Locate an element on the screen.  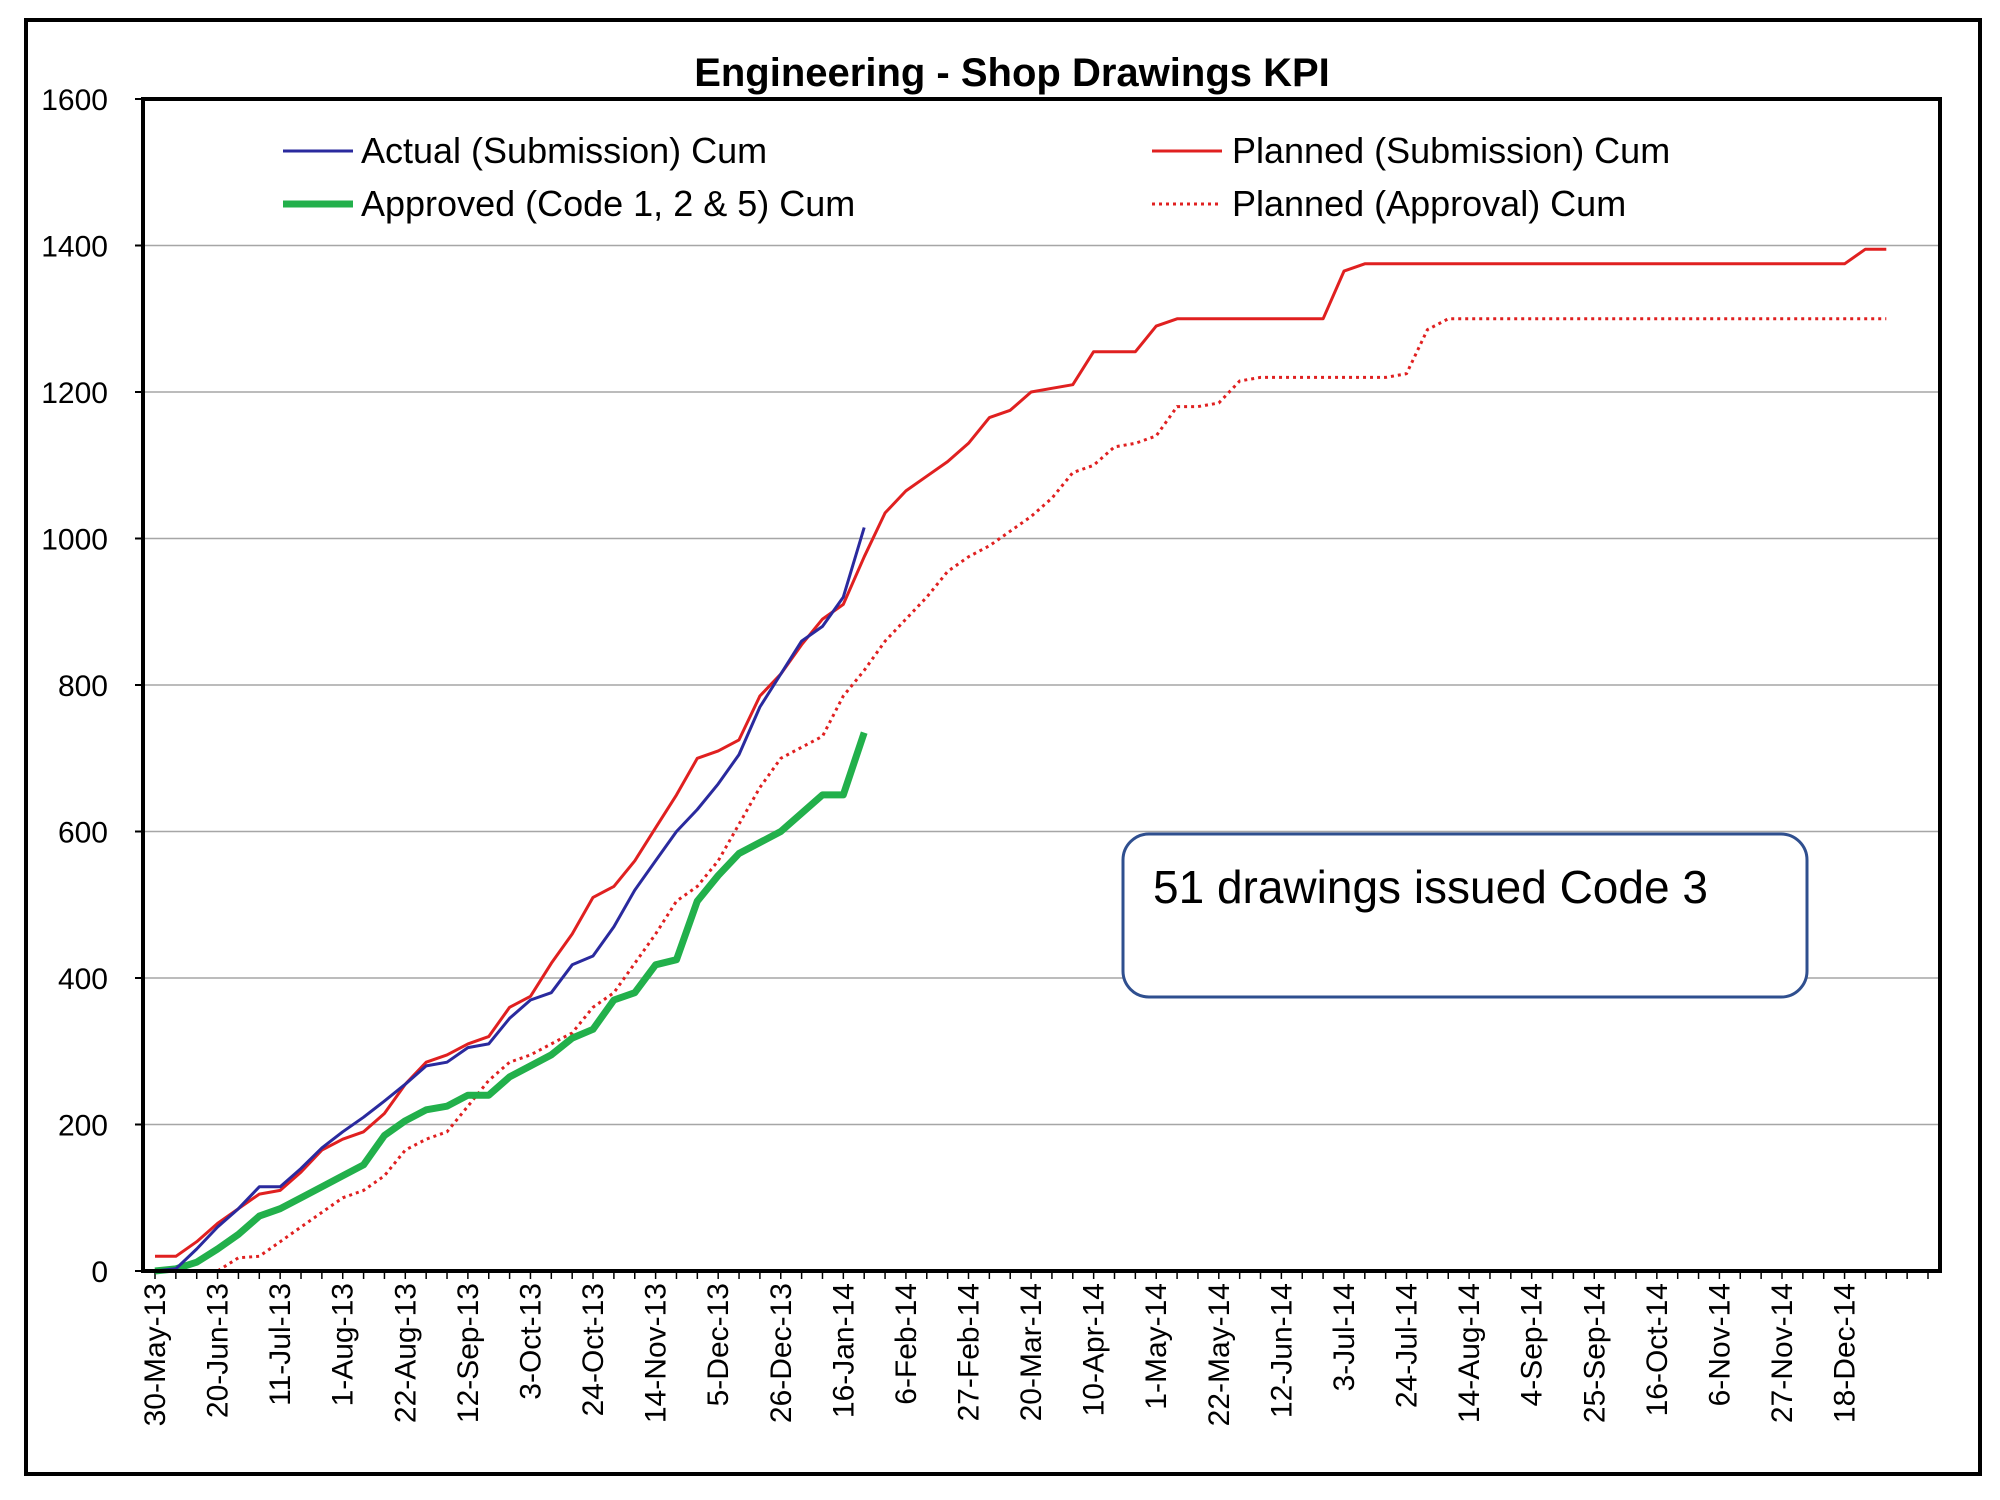
legend-label-planned-approval: Planned (Approval) Cum is located at coordinates (1429, 203).